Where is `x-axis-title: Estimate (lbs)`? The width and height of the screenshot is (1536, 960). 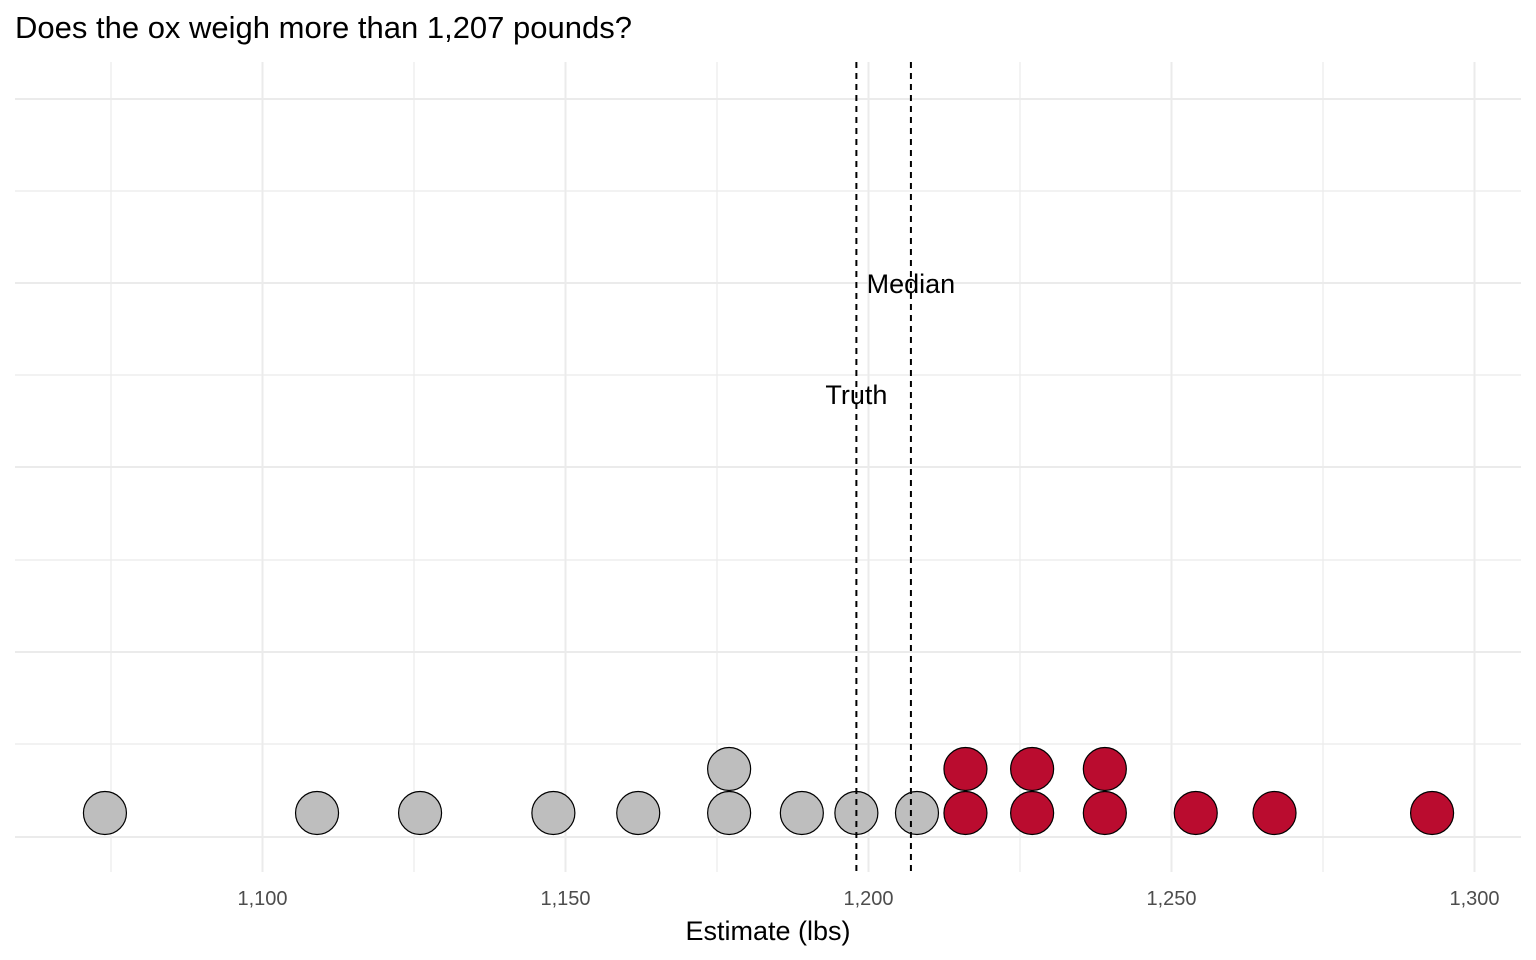
x-axis-title: Estimate (lbs) is located at coordinates (767, 931).